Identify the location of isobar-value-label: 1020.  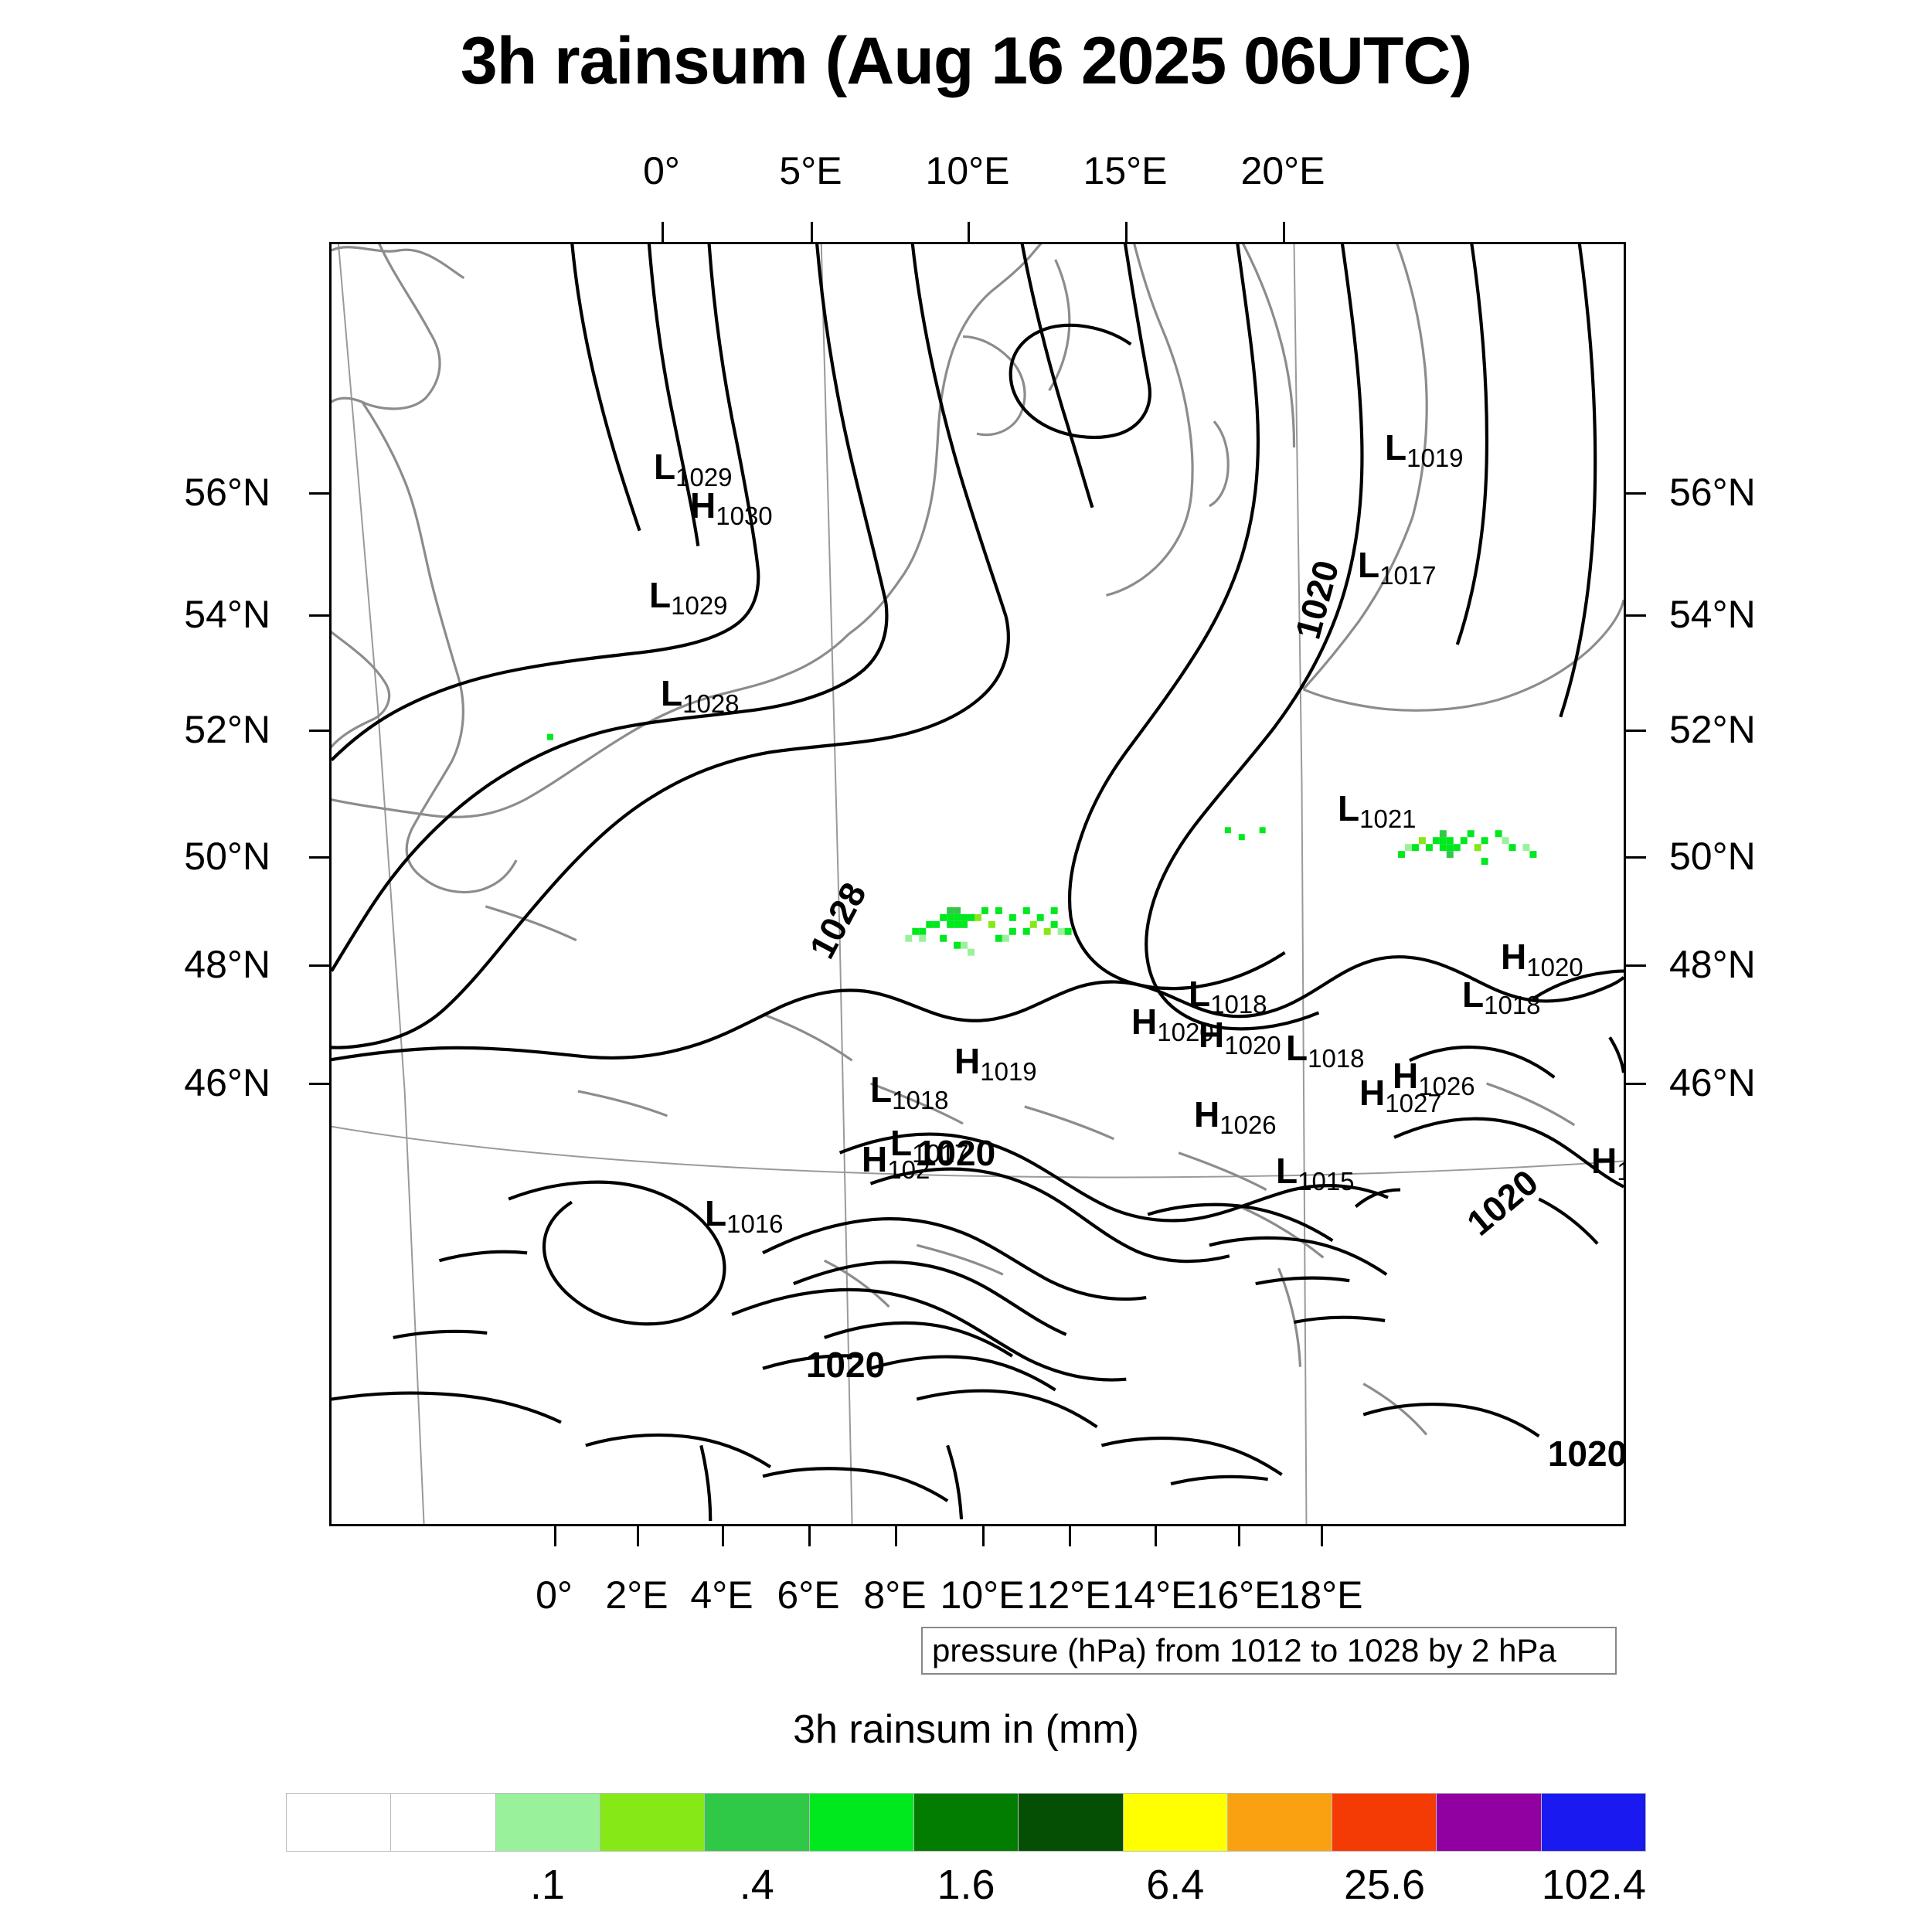
(845, 1365).